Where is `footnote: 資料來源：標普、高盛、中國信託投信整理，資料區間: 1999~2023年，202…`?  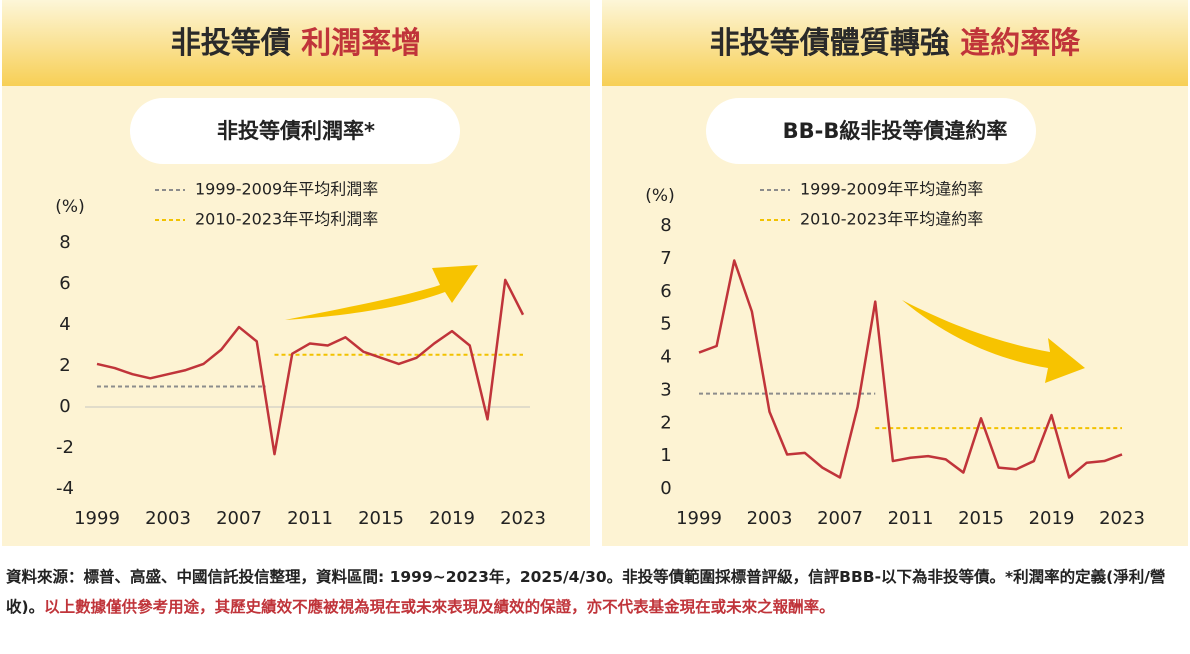 footnote: 資料來源：標普、高盛、中國信託投信整理，資料區間: 1999~2023年，202… is located at coordinates (596, 592).